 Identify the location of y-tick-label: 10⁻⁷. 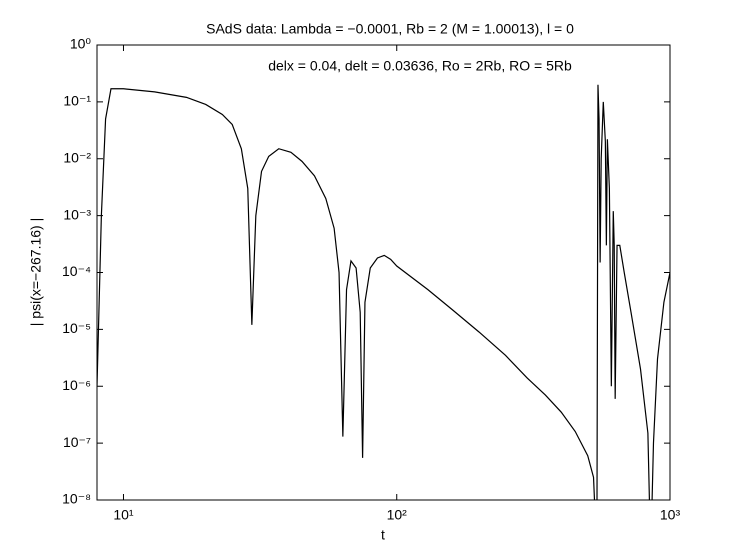
(77, 442).